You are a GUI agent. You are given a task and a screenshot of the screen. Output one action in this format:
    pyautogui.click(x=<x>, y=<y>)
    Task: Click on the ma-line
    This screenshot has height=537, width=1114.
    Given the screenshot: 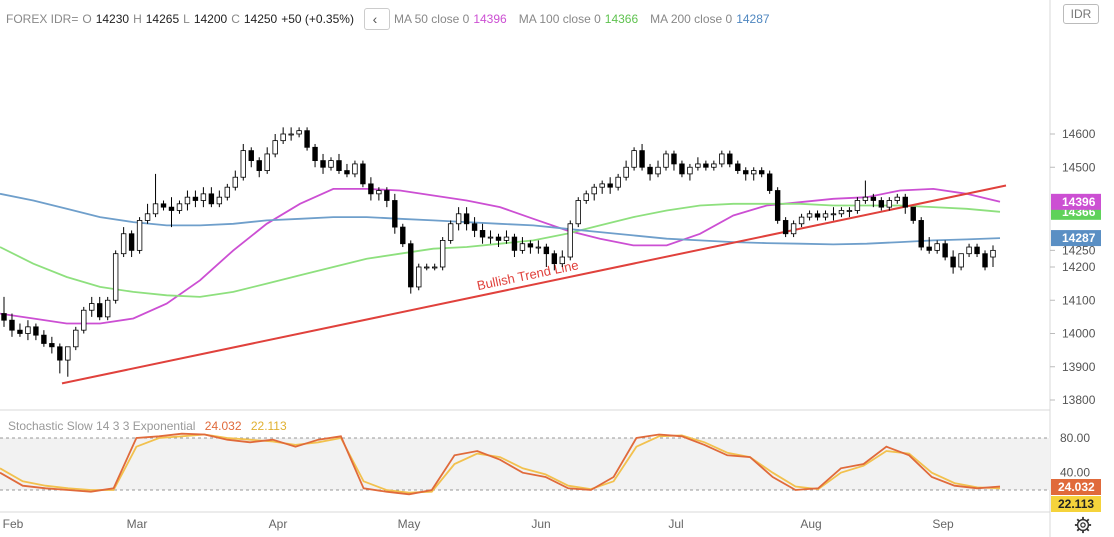 What is the action you would take?
    pyautogui.click(x=500, y=219)
    